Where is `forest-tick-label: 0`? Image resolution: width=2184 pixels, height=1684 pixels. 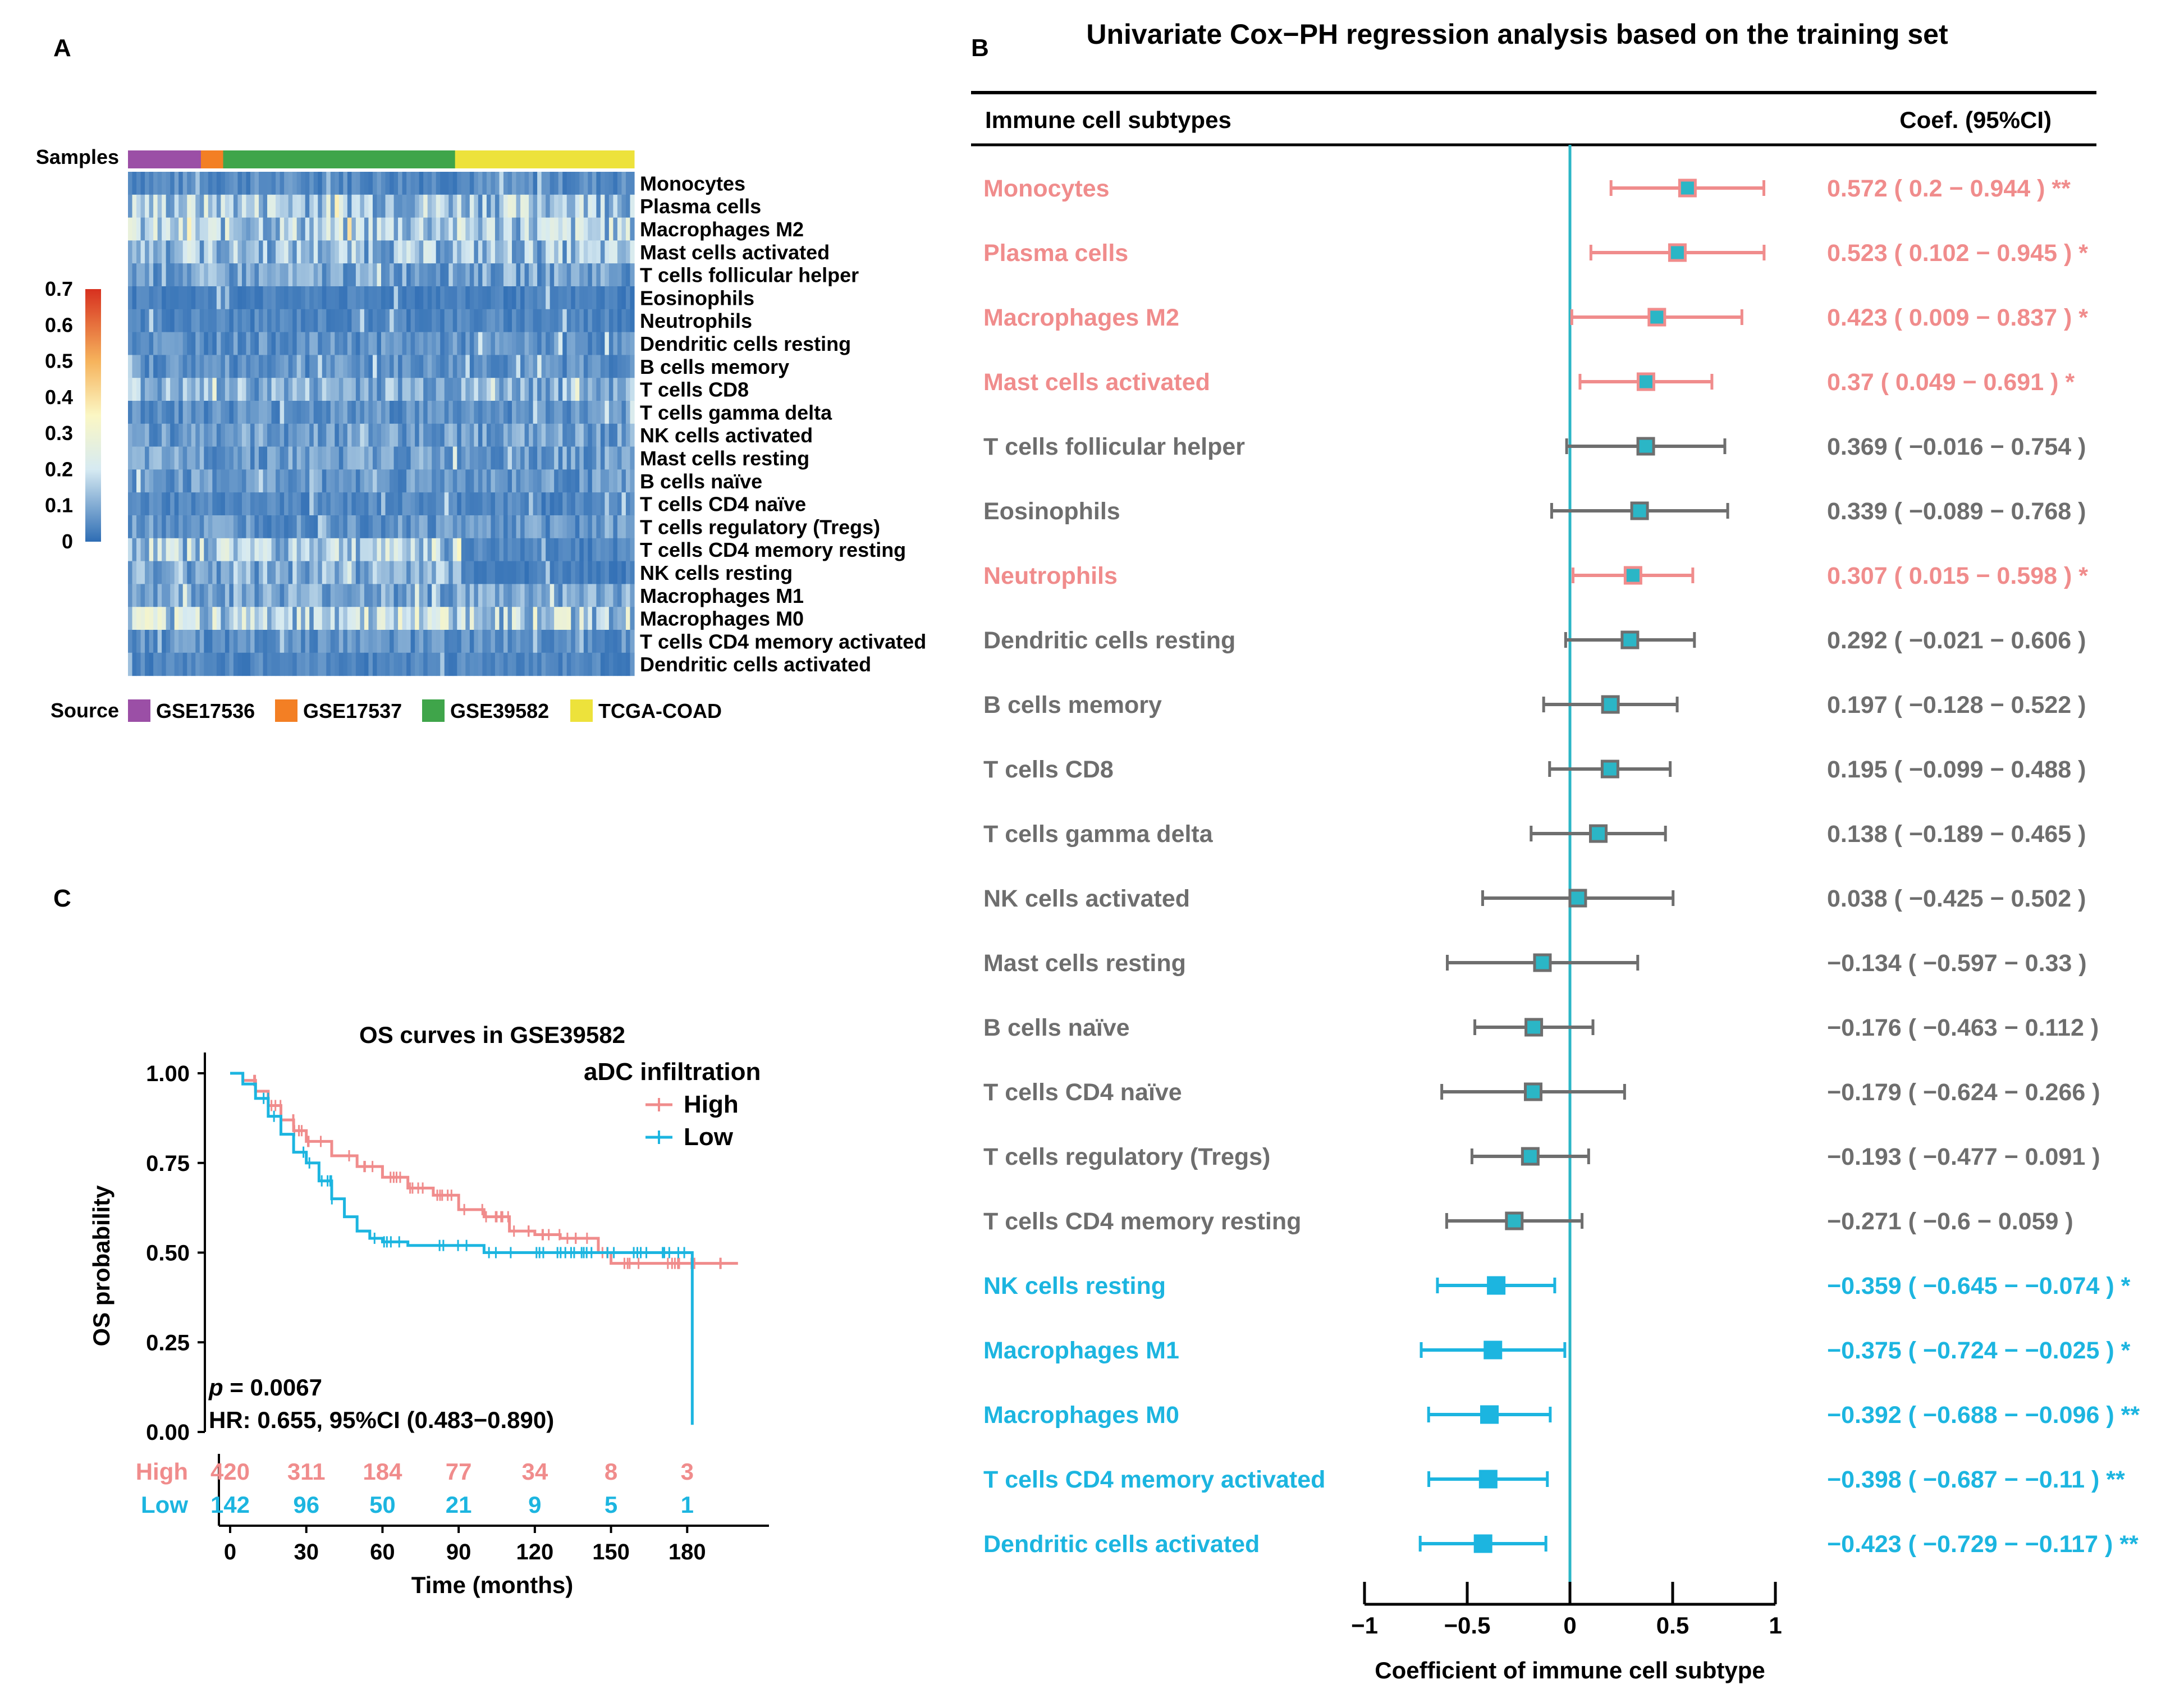 forest-tick-label: 0 is located at coordinates (1570, 1625).